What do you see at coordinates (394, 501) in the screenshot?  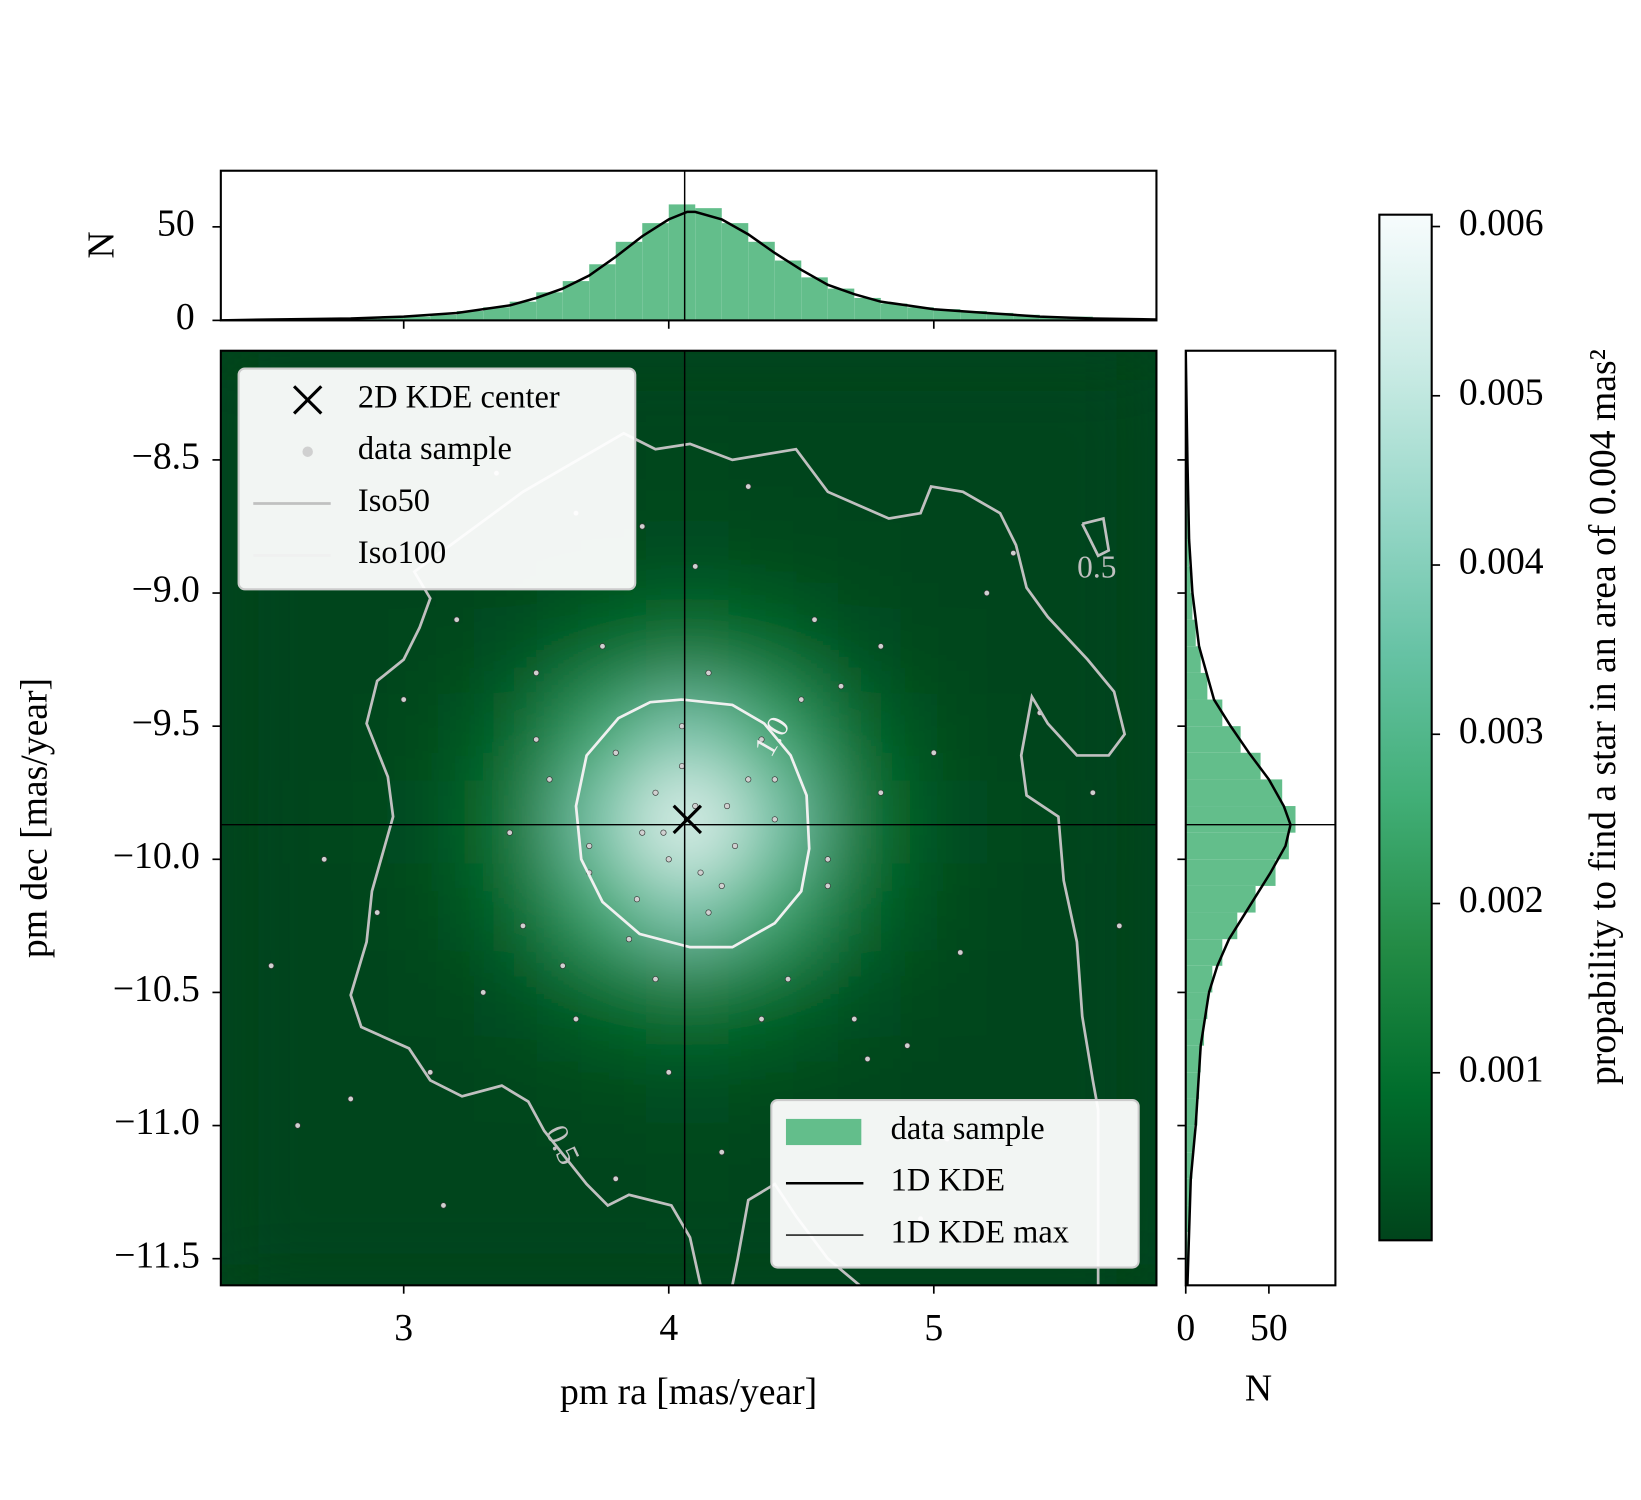 I see `legend-label: Iso50` at bounding box center [394, 501].